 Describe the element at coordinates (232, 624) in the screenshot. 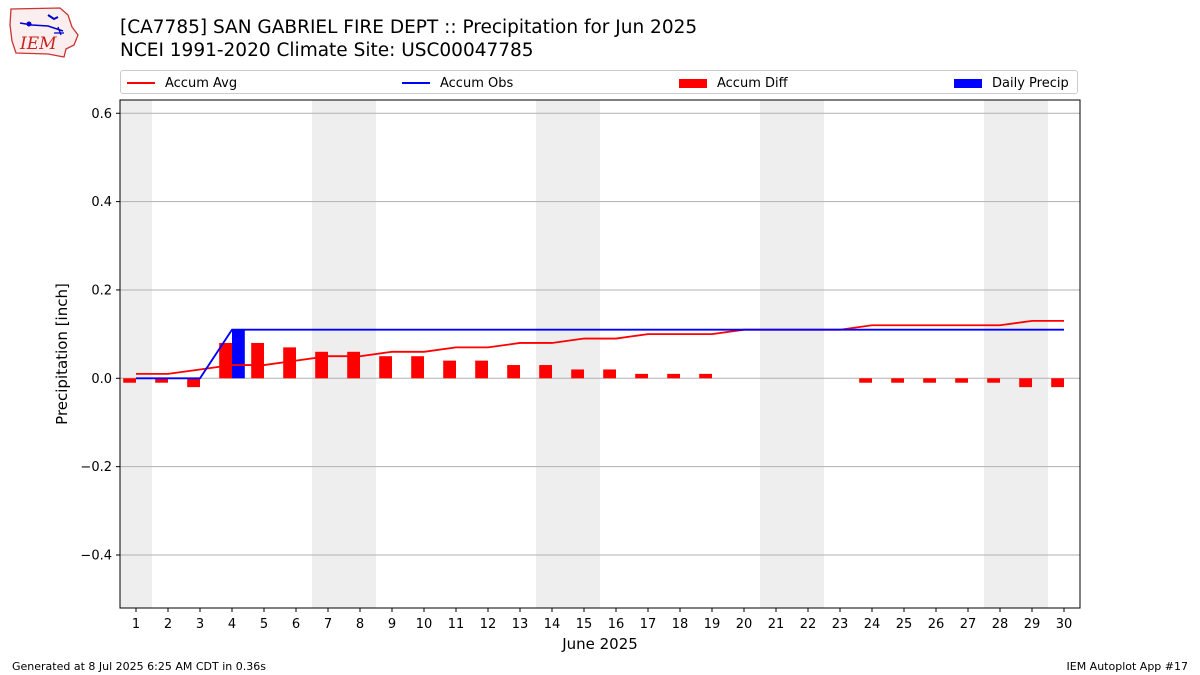

I see `x-tick-label: 4` at that location.